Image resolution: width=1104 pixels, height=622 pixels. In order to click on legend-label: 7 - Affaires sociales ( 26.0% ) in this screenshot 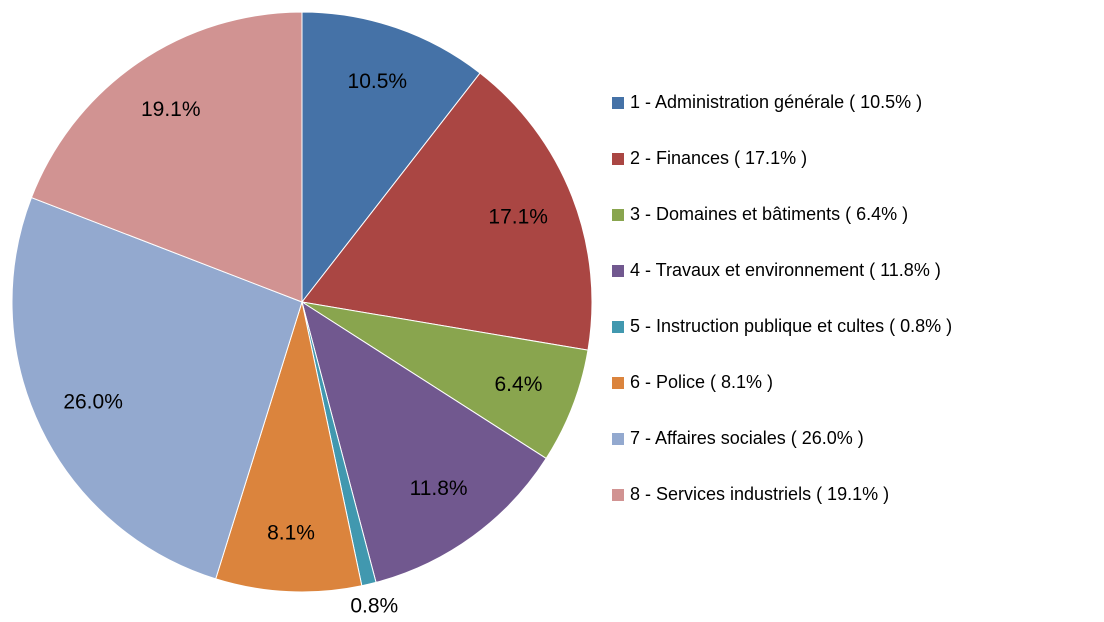, I will do `click(747, 438)`.